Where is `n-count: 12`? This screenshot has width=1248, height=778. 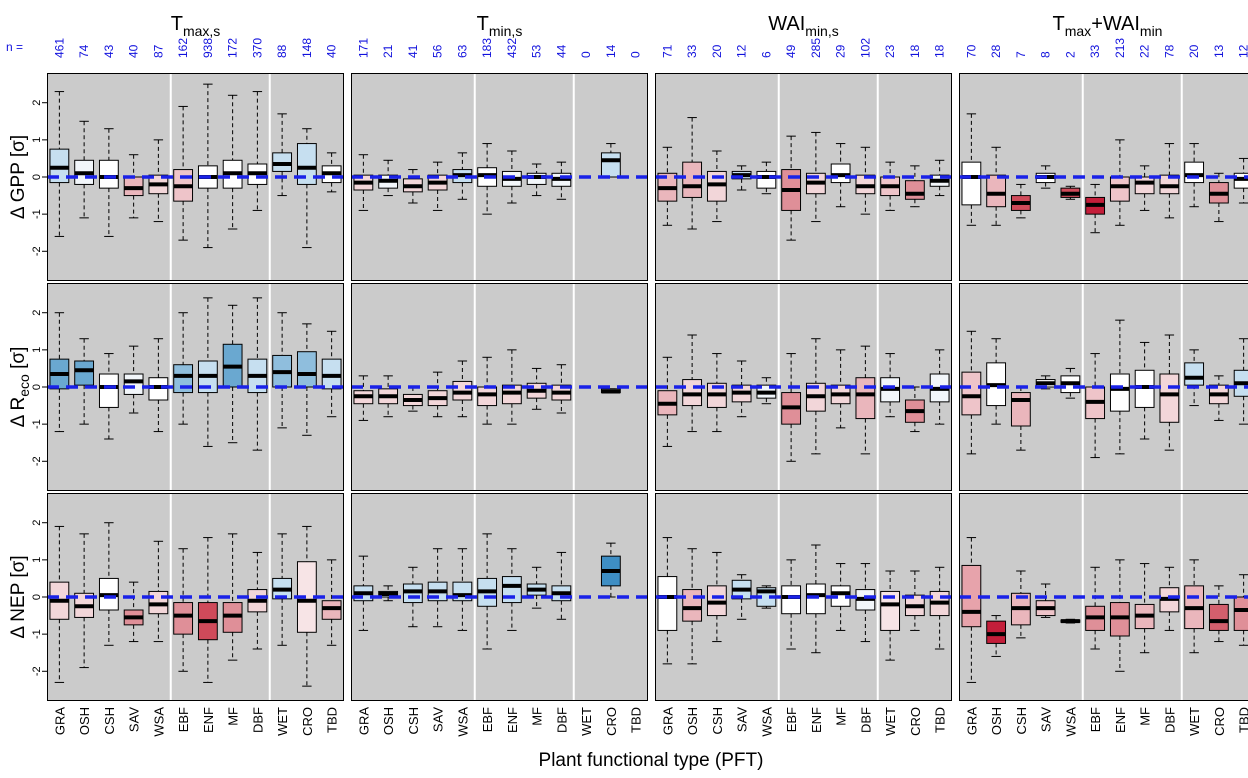
n-count: 12 is located at coordinates (742, 51).